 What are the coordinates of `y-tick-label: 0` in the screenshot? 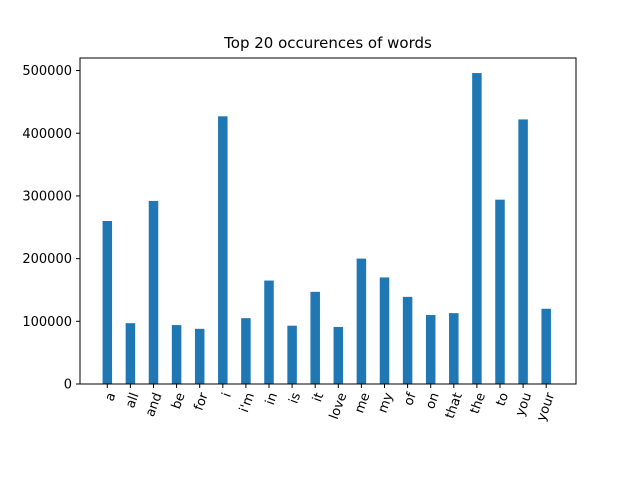 It's located at (68, 385).